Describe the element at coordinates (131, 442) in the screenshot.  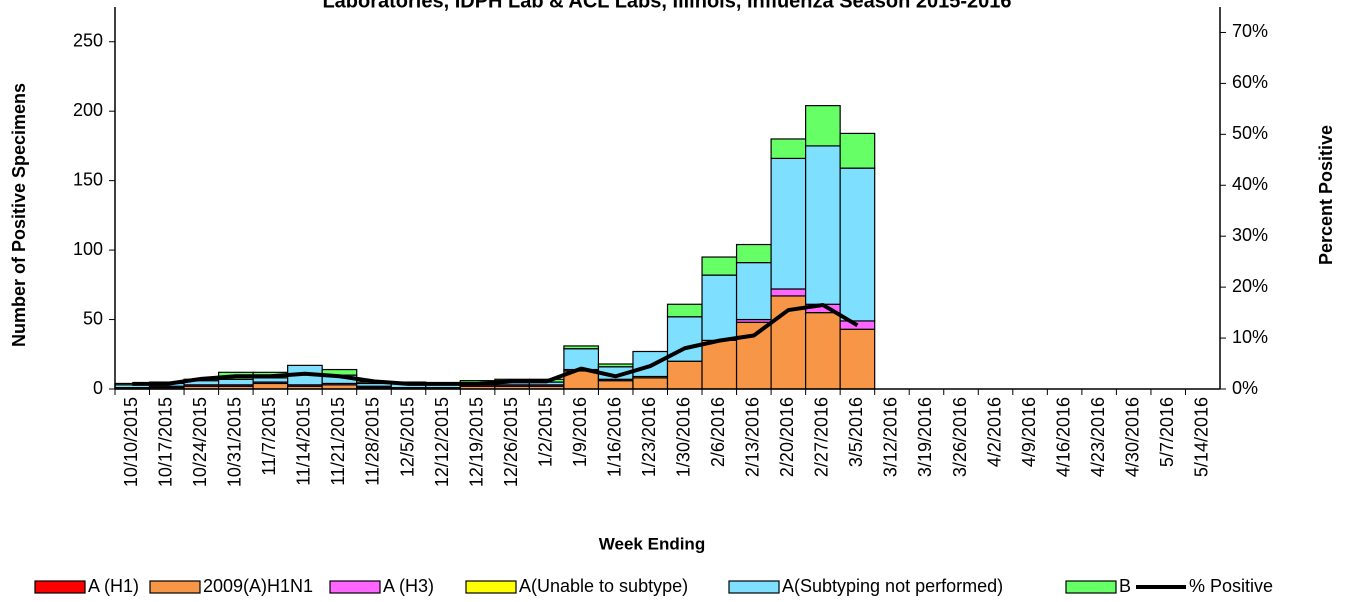
I see `x-tick-label: 10/10/2015` at that location.